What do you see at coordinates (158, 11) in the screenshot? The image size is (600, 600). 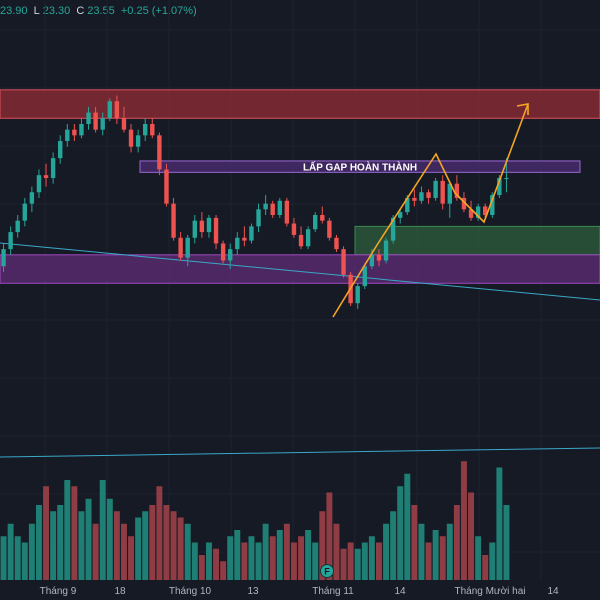 I see `change-value: +0.25 (+1.07%)` at bounding box center [158, 11].